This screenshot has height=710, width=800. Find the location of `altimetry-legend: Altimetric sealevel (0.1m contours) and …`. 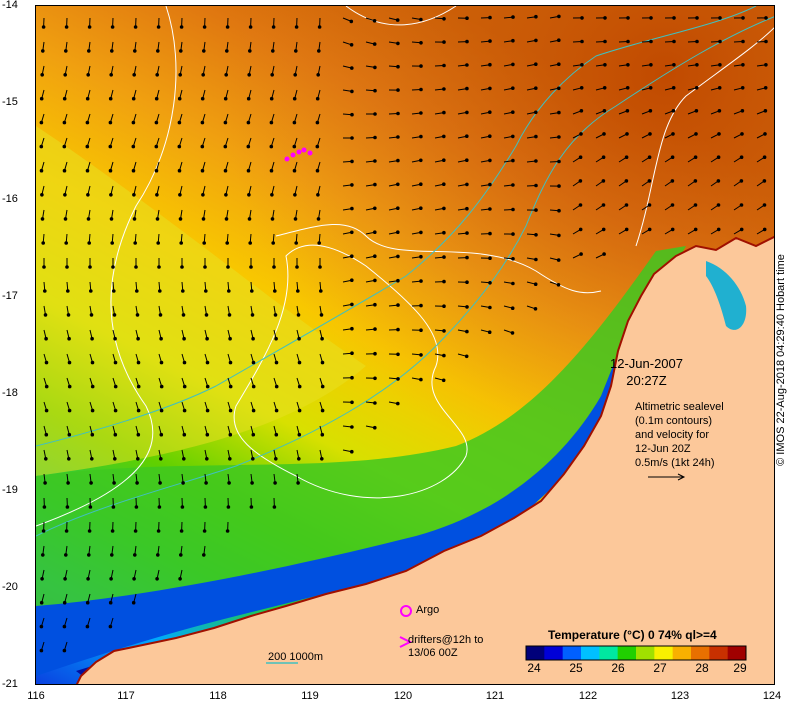

altimetry-legend: Altimetric sealevel (0.1m contours) and … is located at coordinates (679, 435).